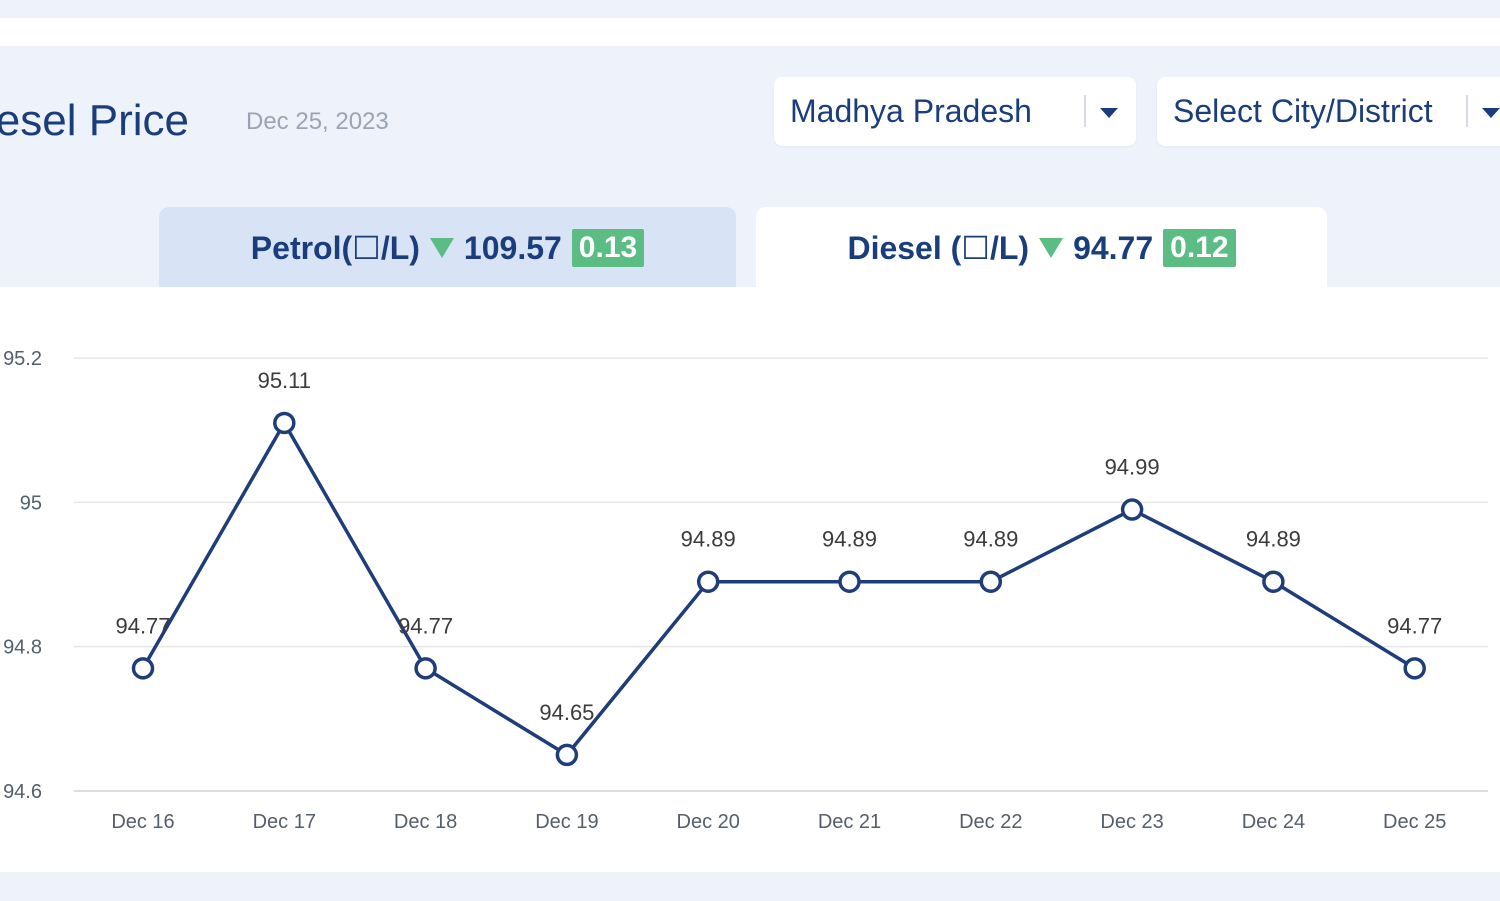 The image size is (1500, 901). What do you see at coordinates (425, 822) in the screenshot?
I see `x-tick-label: Dec 18` at bounding box center [425, 822].